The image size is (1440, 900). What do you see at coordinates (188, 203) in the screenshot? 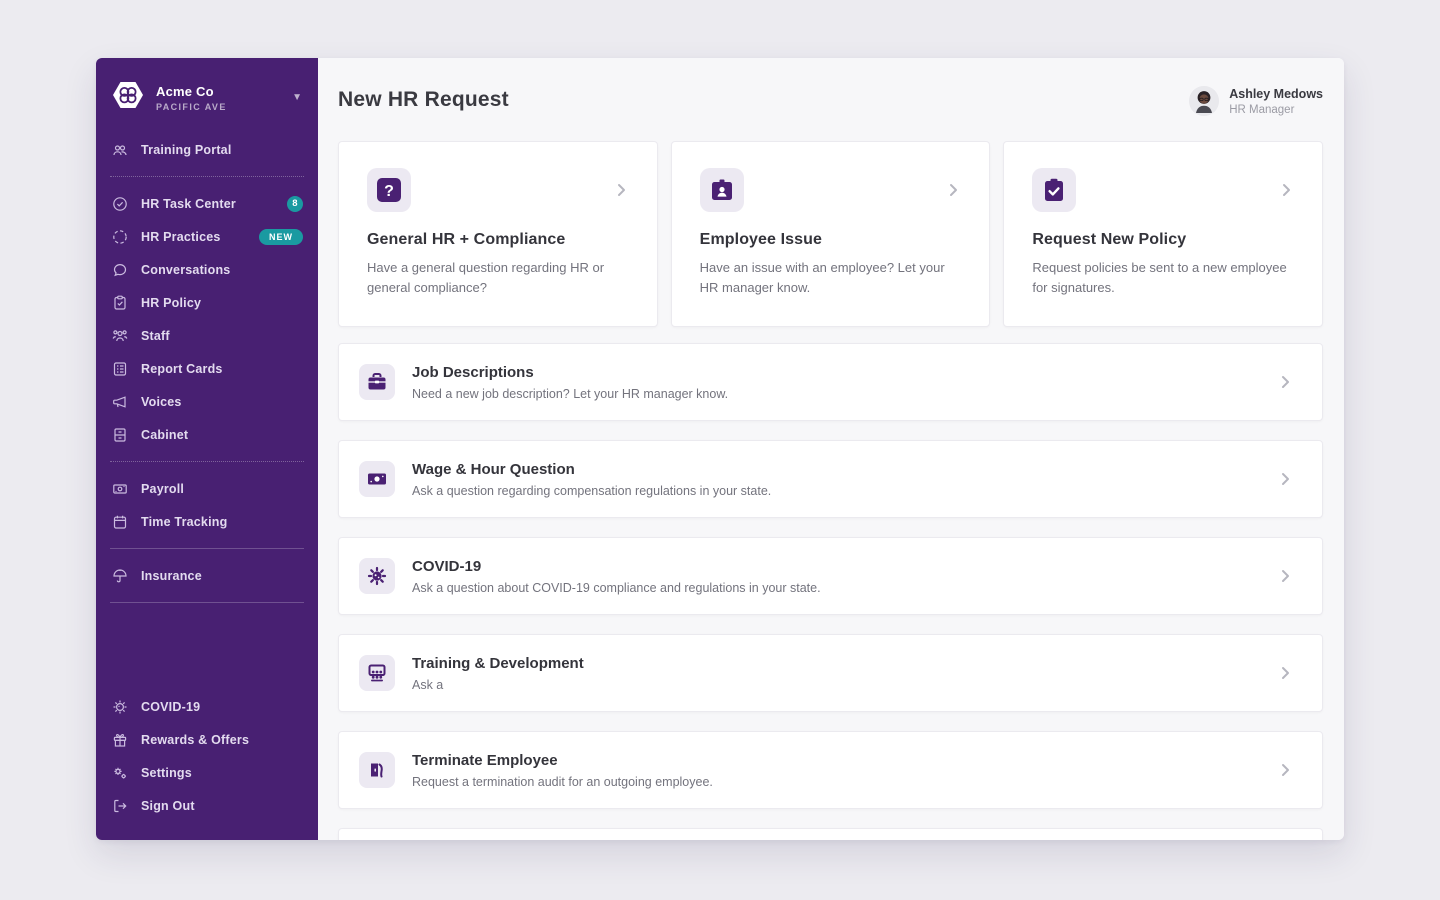
I see `sidebar-item-label: HR Task Center` at bounding box center [188, 203].